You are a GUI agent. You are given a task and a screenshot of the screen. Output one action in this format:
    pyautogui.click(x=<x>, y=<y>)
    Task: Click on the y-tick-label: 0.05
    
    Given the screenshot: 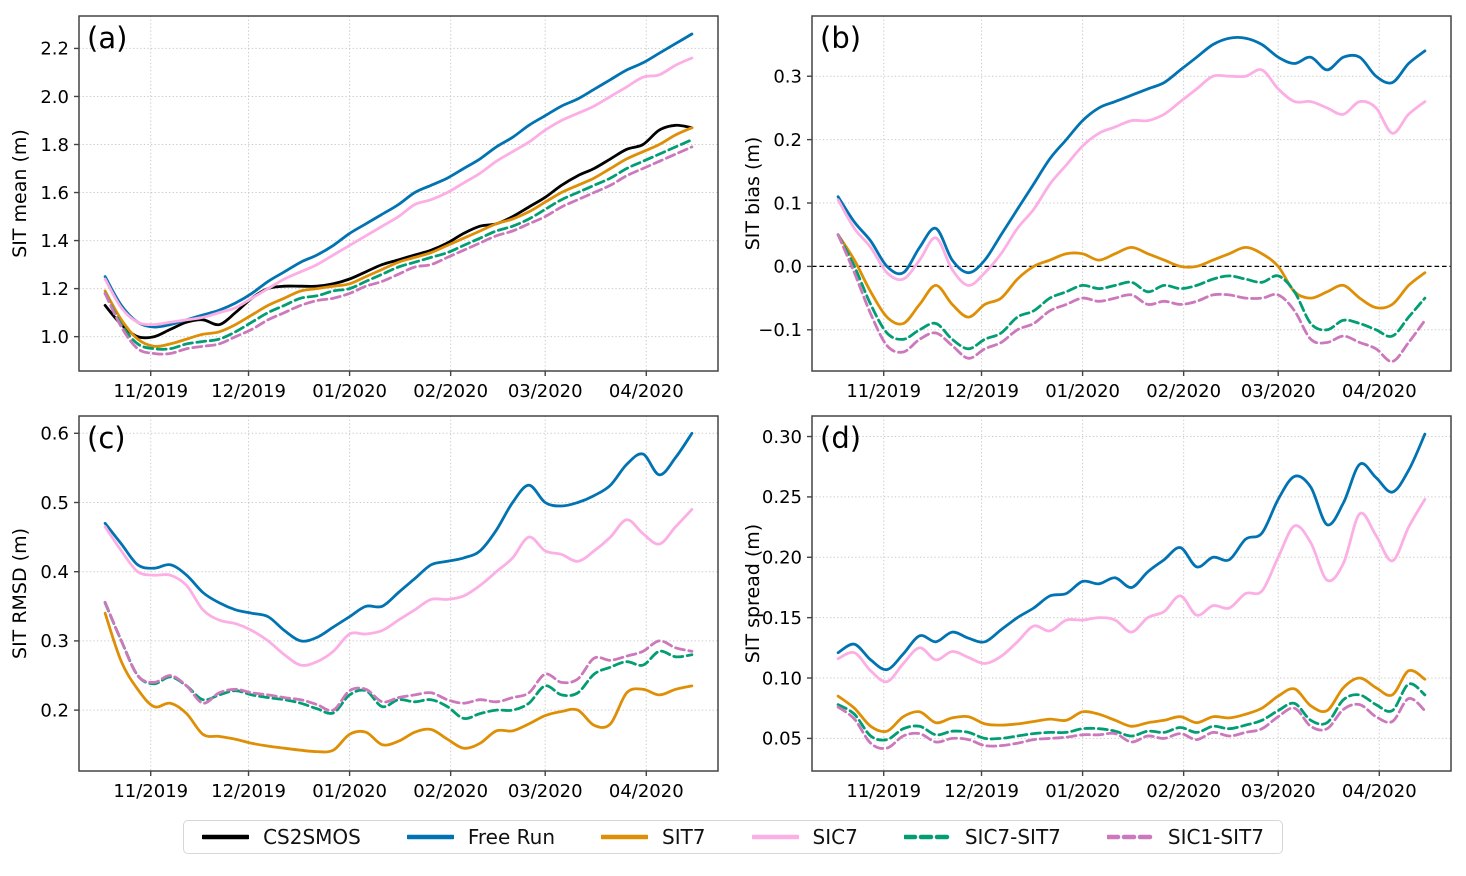 What is the action you would take?
    pyautogui.click(x=782, y=739)
    